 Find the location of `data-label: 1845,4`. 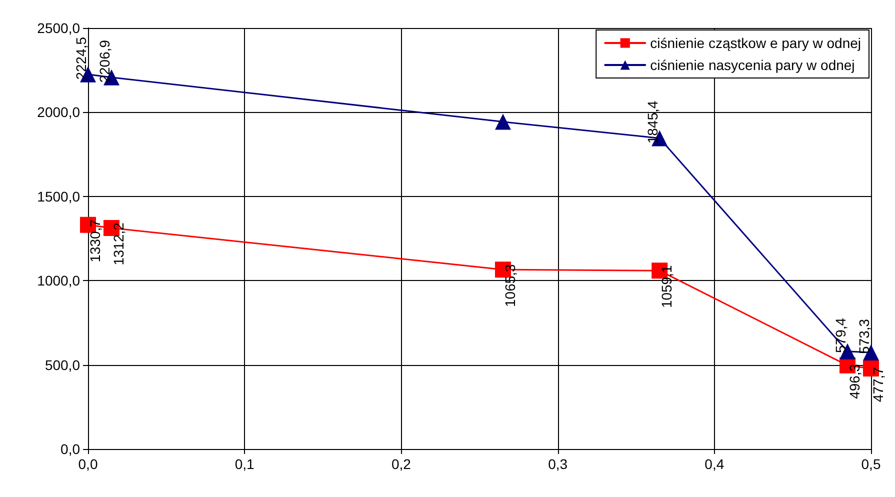

data-label: 1845,4 is located at coordinates (652, 122).